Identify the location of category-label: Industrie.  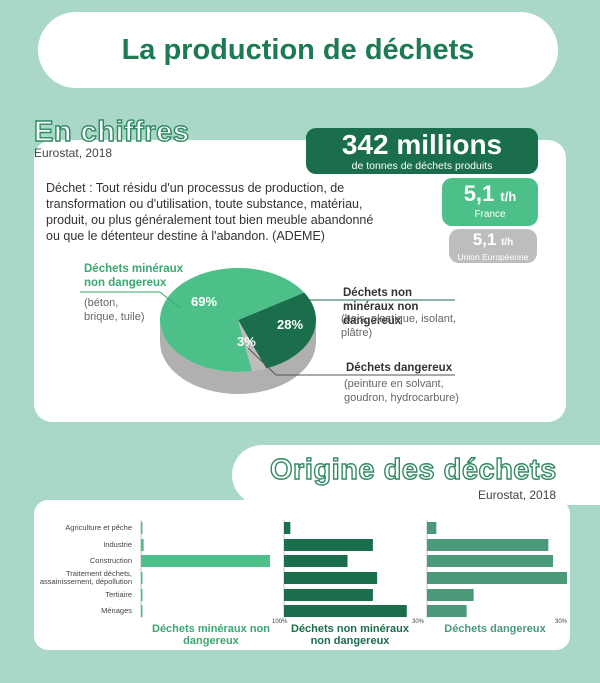
(117, 544).